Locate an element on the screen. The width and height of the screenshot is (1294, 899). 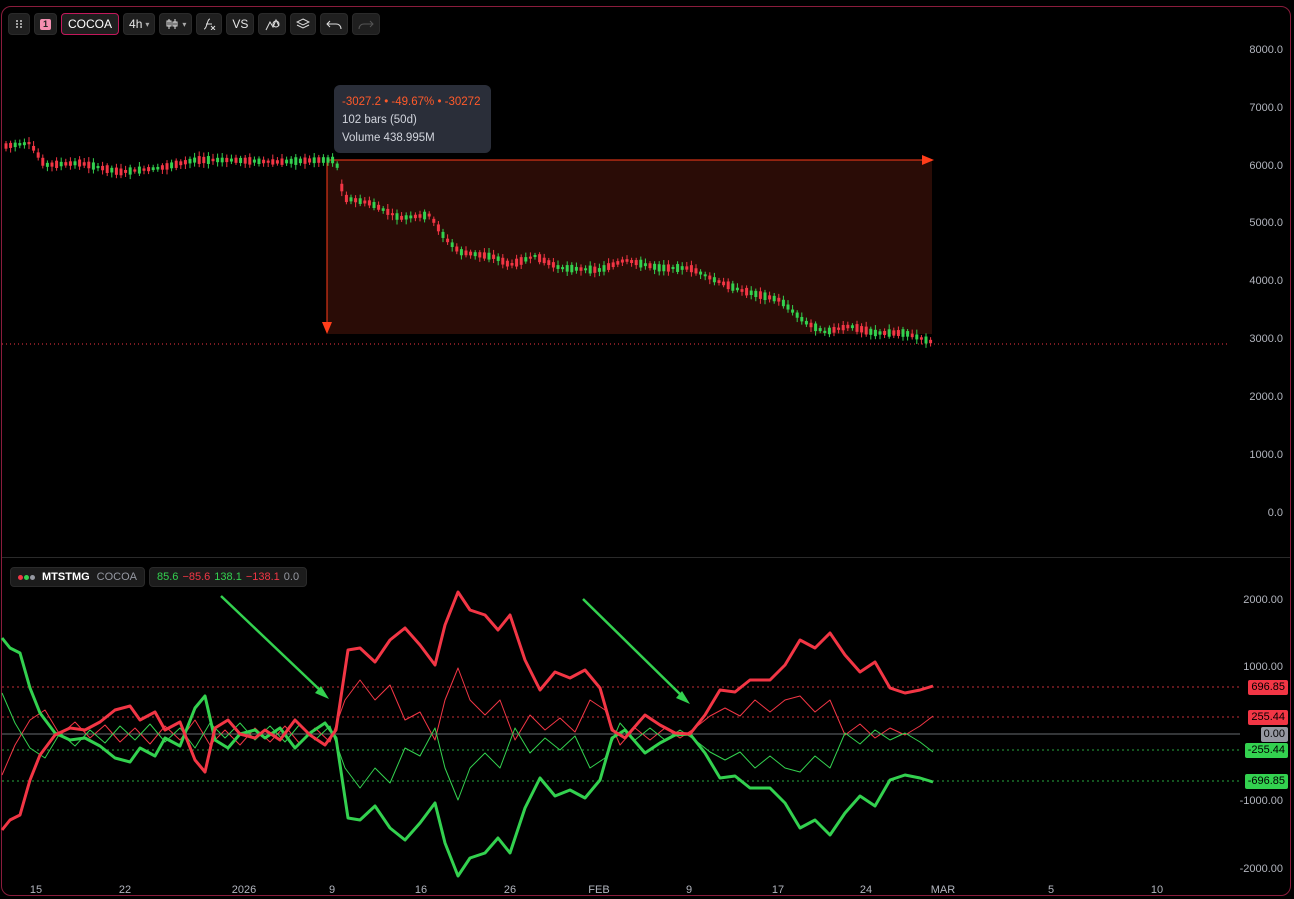
price-tick-label: 7000.0 is located at coordinates (1266, 108).